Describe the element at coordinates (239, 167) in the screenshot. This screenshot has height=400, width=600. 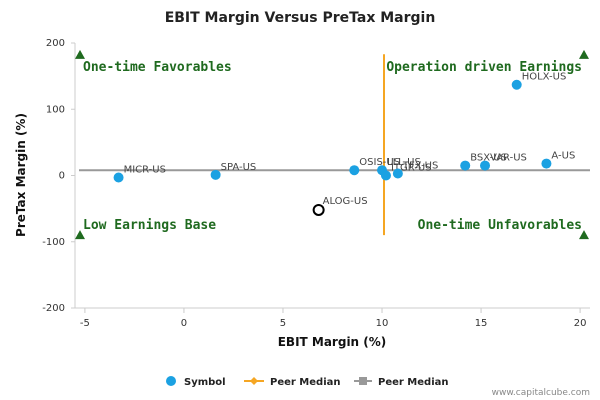
I see `data-point-label: SPA-US` at that location.